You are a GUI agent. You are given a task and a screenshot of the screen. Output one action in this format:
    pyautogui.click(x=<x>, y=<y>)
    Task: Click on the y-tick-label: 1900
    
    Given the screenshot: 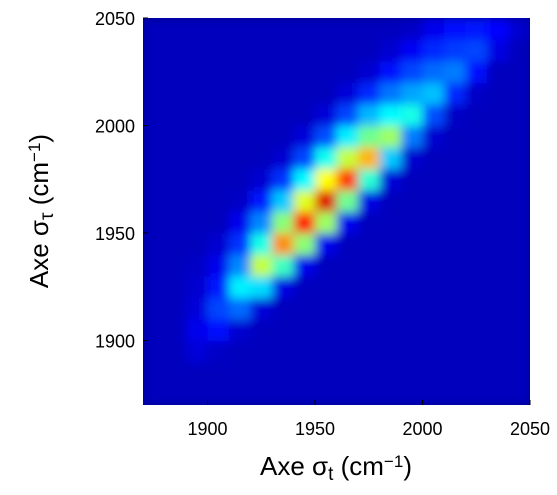 What is the action you would take?
    pyautogui.click(x=115, y=342)
    